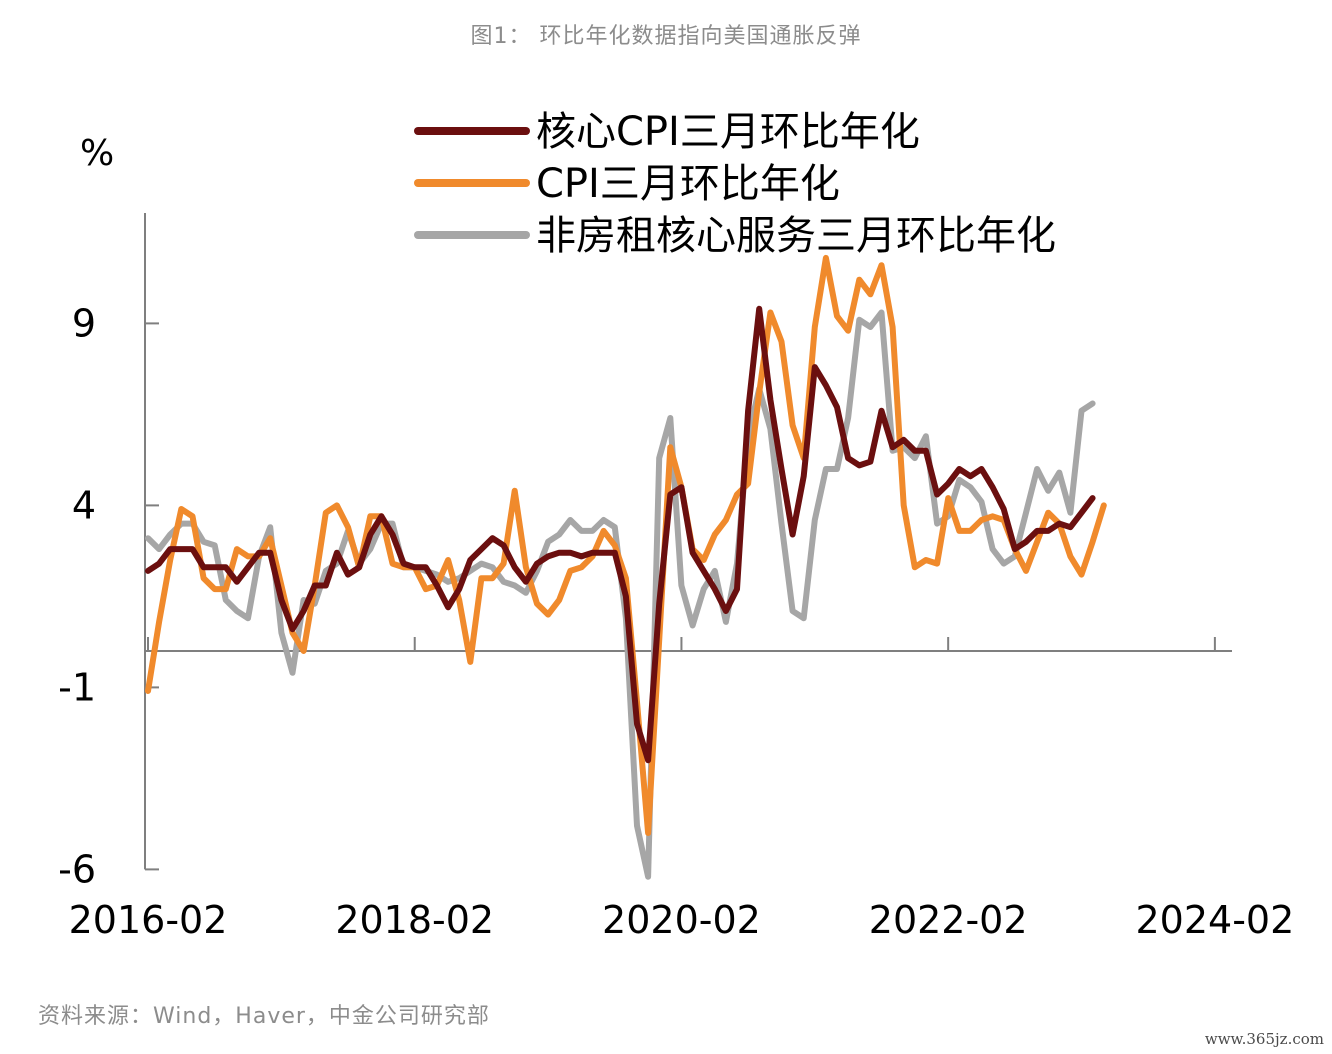 Image resolution: width=1332 pixels, height=1054 pixels. What do you see at coordinates (666, 36) in the screenshot?
I see `chart-title: 图1： 环比年化数据指向美国通胀反弹` at bounding box center [666, 36].